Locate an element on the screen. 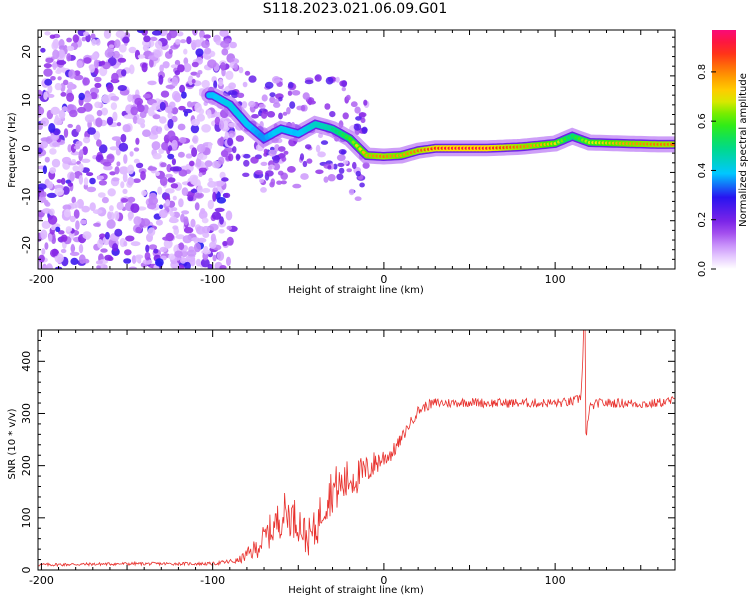 This screenshot has width=750, height=600. y-tick-label: -20 is located at coordinates (26, 245).